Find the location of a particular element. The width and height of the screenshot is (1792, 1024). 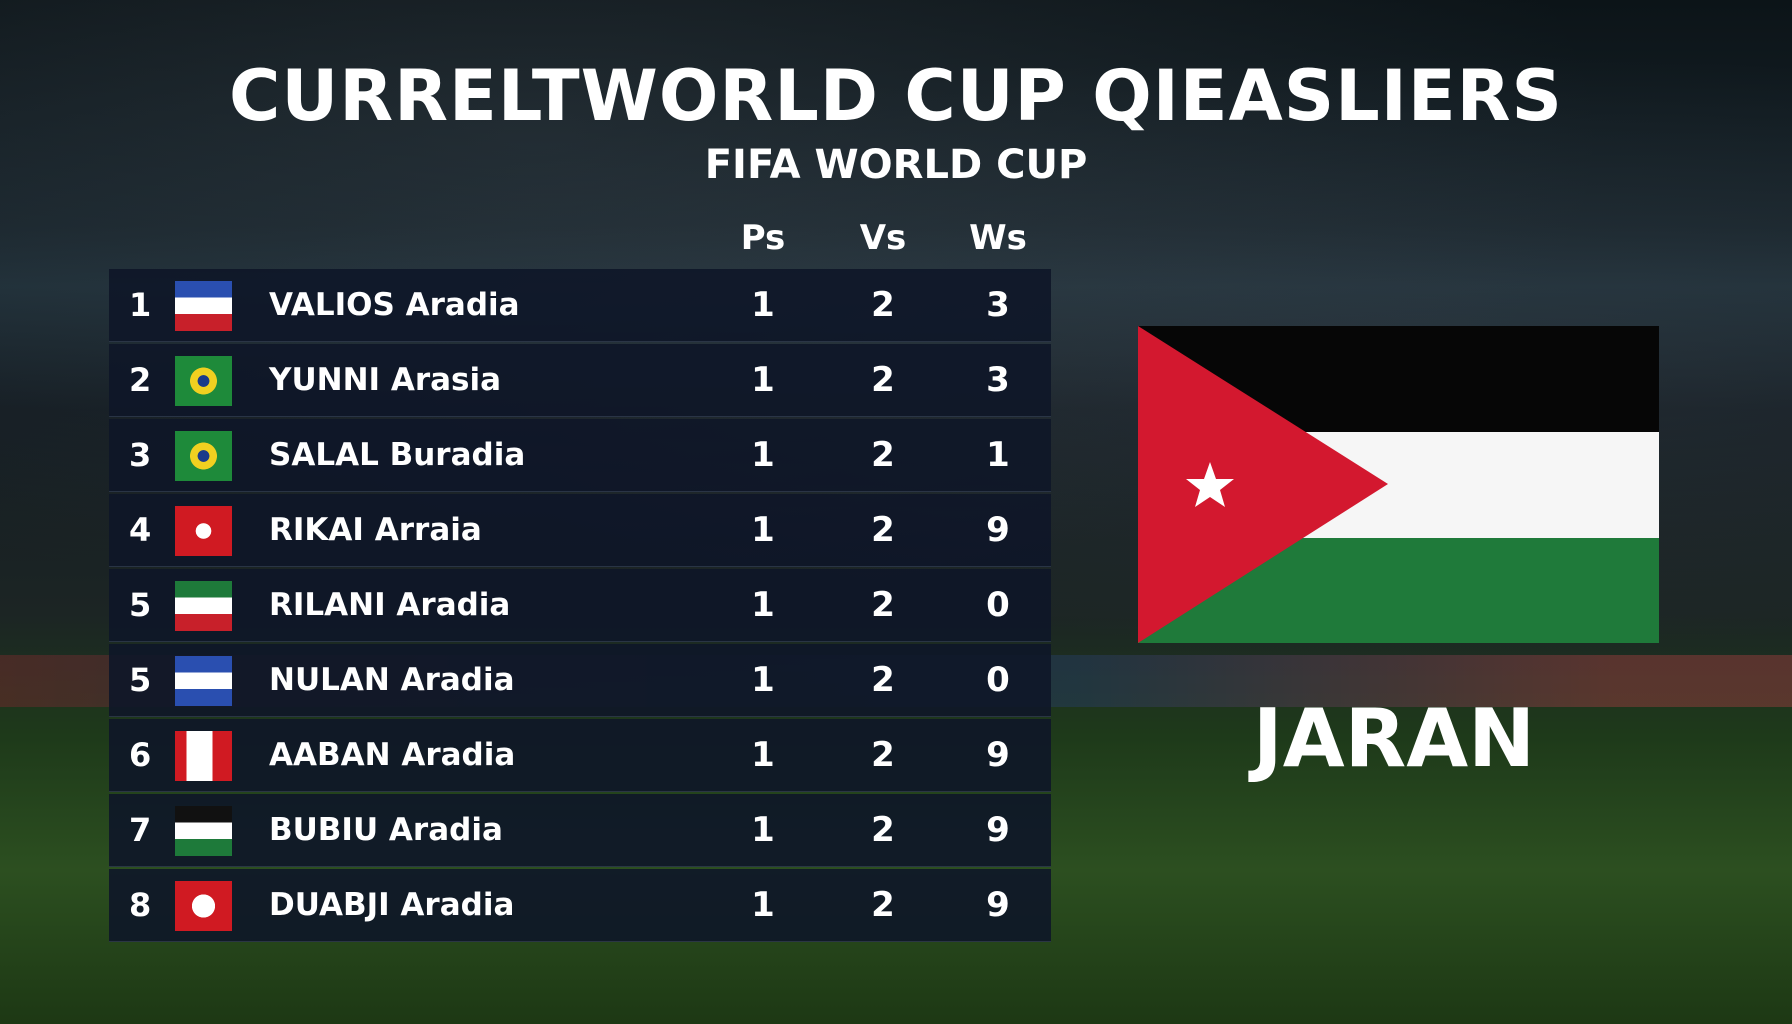

column-header: Ws is located at coordinates (998, 238).